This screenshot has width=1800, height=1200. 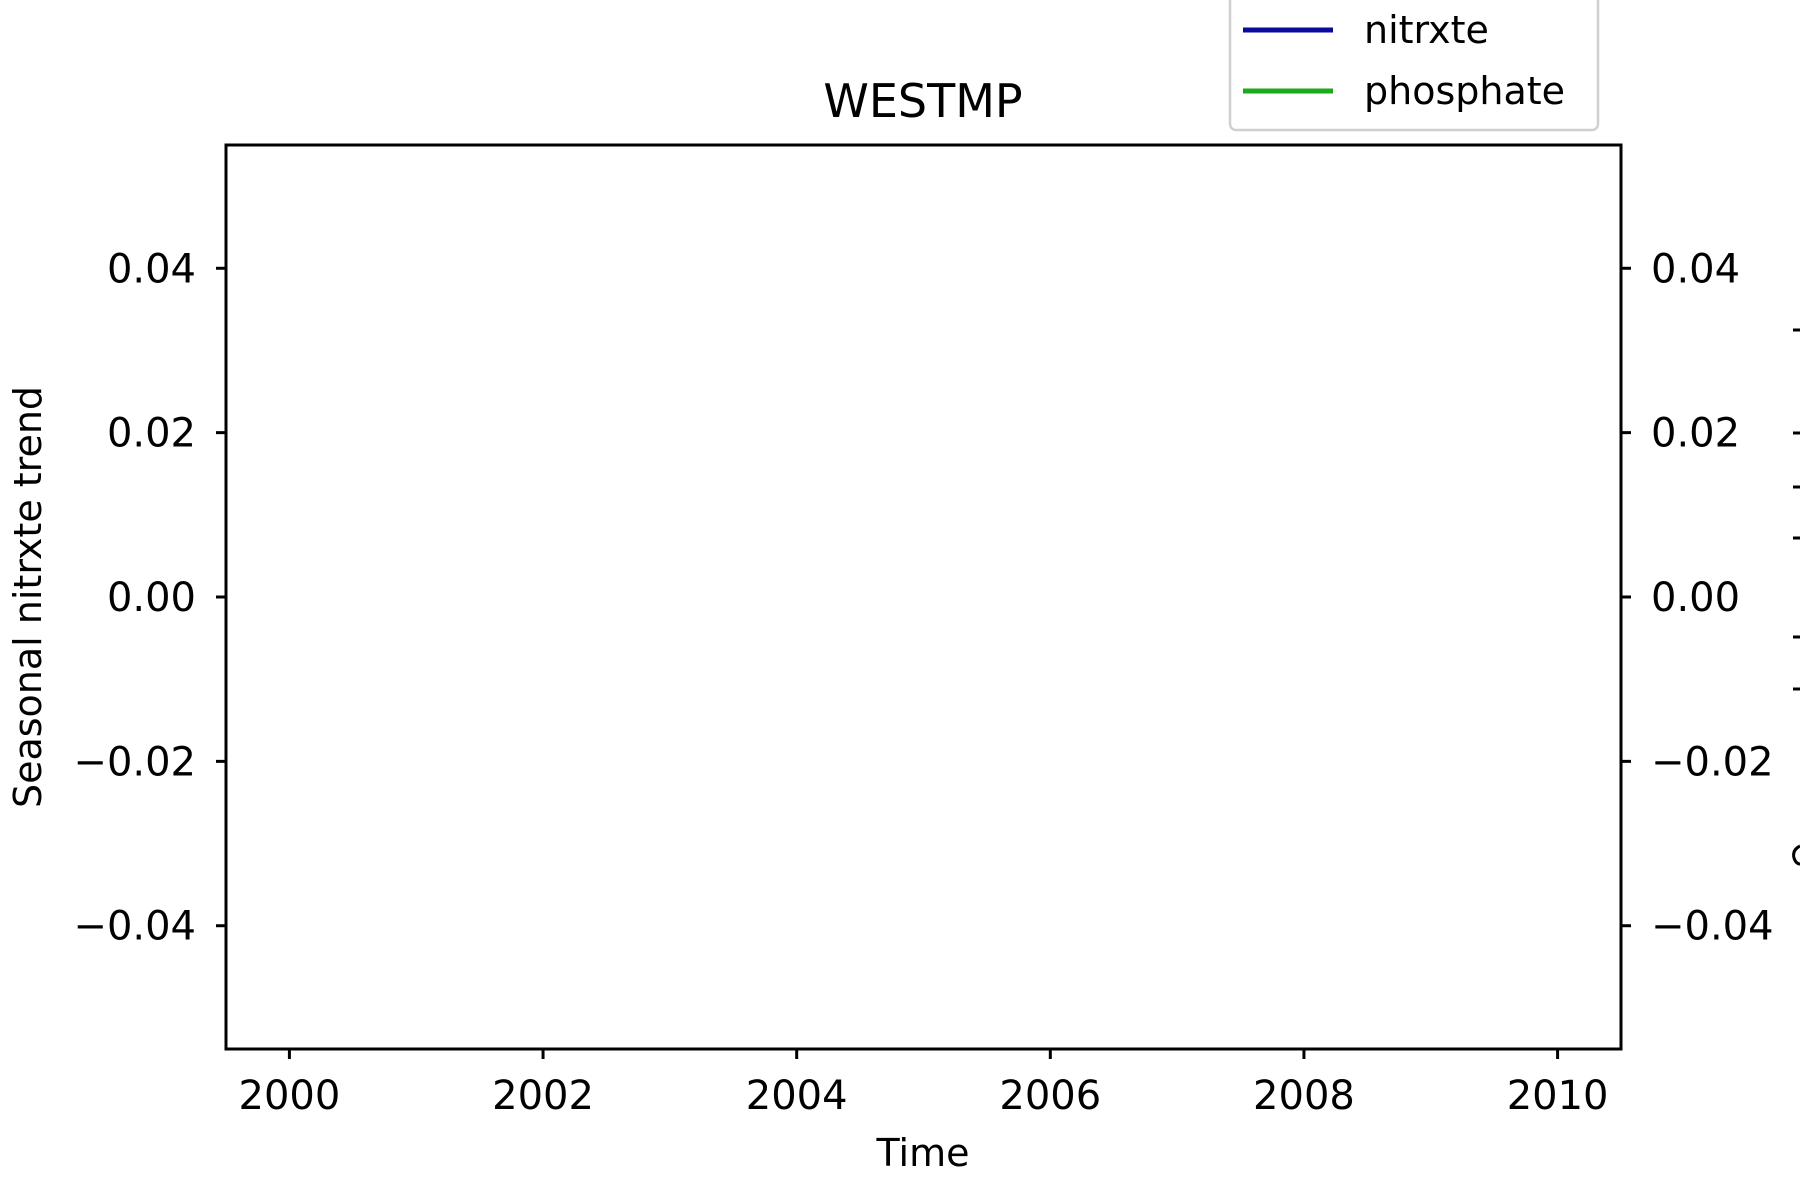 I want to click on y-tick-label-right: −0.04, so click(x=1712, y=927).